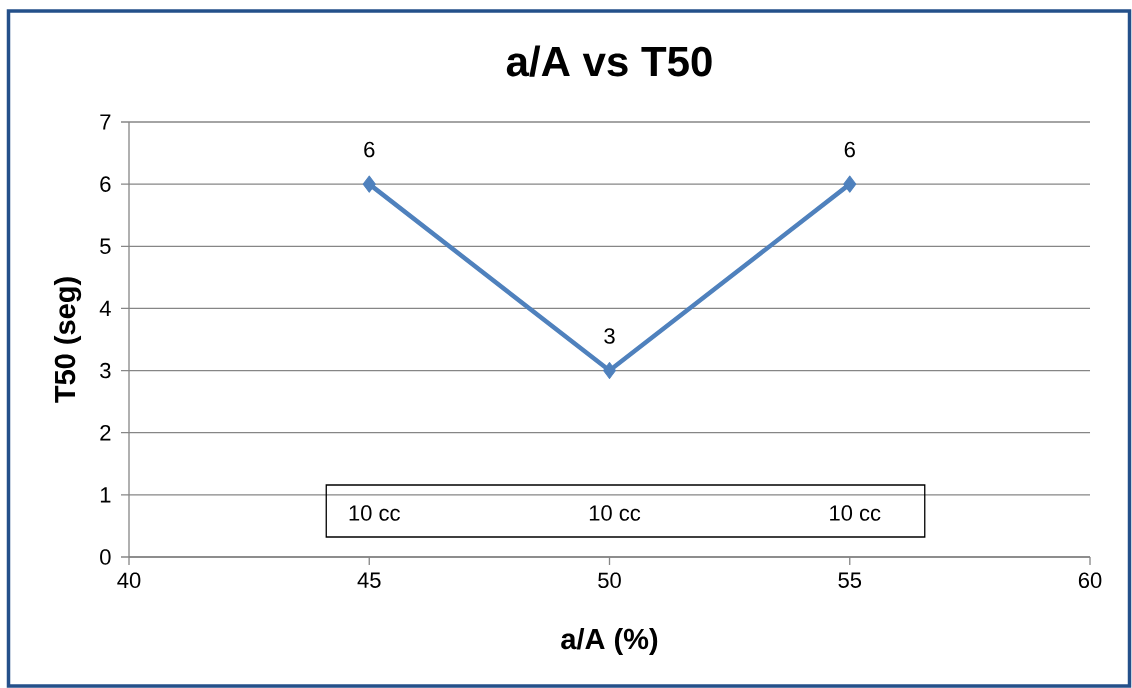 Image resolution: width=1132 pixels, height=688 pixels. I want to click on x-tick-label: 55, so click(850, 580).